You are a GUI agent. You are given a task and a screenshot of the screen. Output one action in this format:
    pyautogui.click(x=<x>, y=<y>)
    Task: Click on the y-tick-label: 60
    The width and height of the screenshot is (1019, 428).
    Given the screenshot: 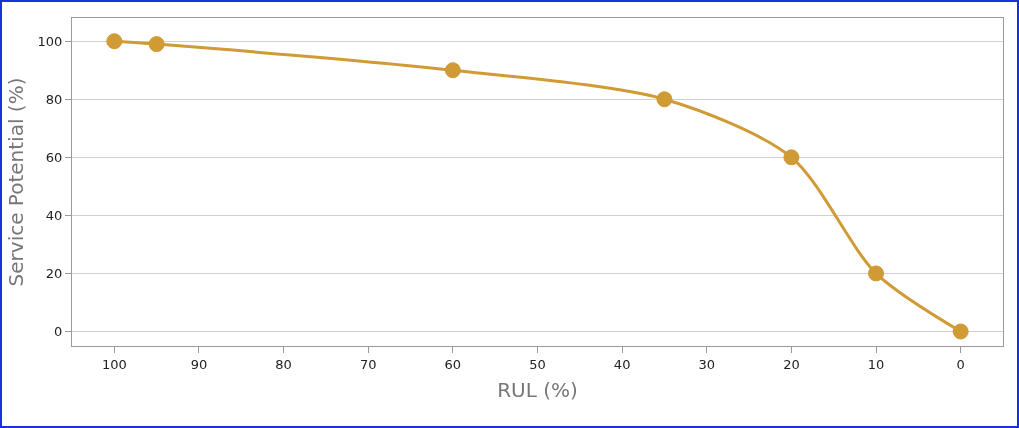 What is the action you would take?
    pyautogui.click(x=54, y=157)
    